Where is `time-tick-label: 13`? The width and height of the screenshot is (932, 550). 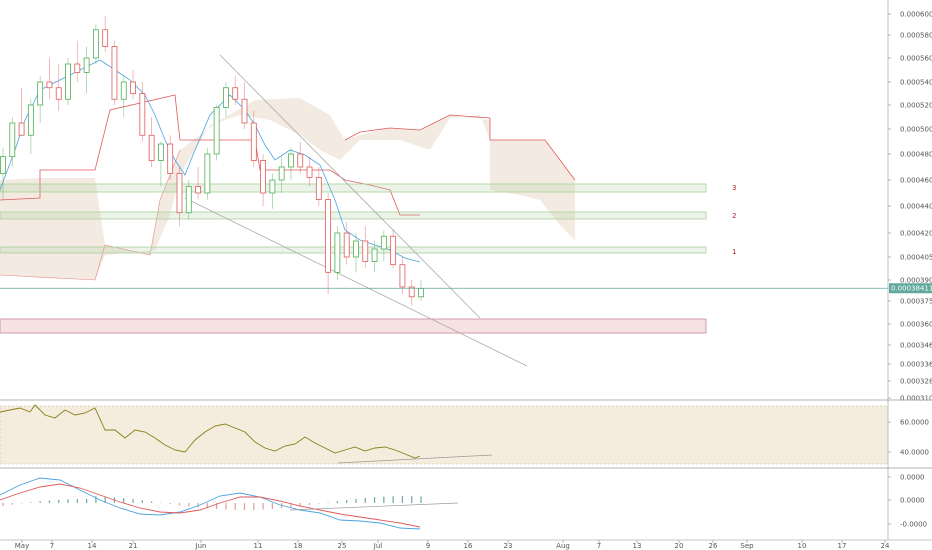
time-tick-label: 13 is located at coordinates (637, 546).